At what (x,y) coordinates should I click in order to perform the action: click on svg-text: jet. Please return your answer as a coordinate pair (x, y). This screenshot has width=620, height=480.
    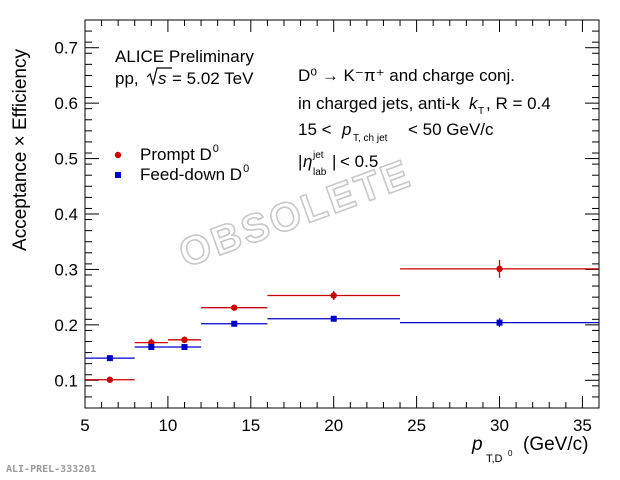
    Looking at the image, I should click on (318, 155).